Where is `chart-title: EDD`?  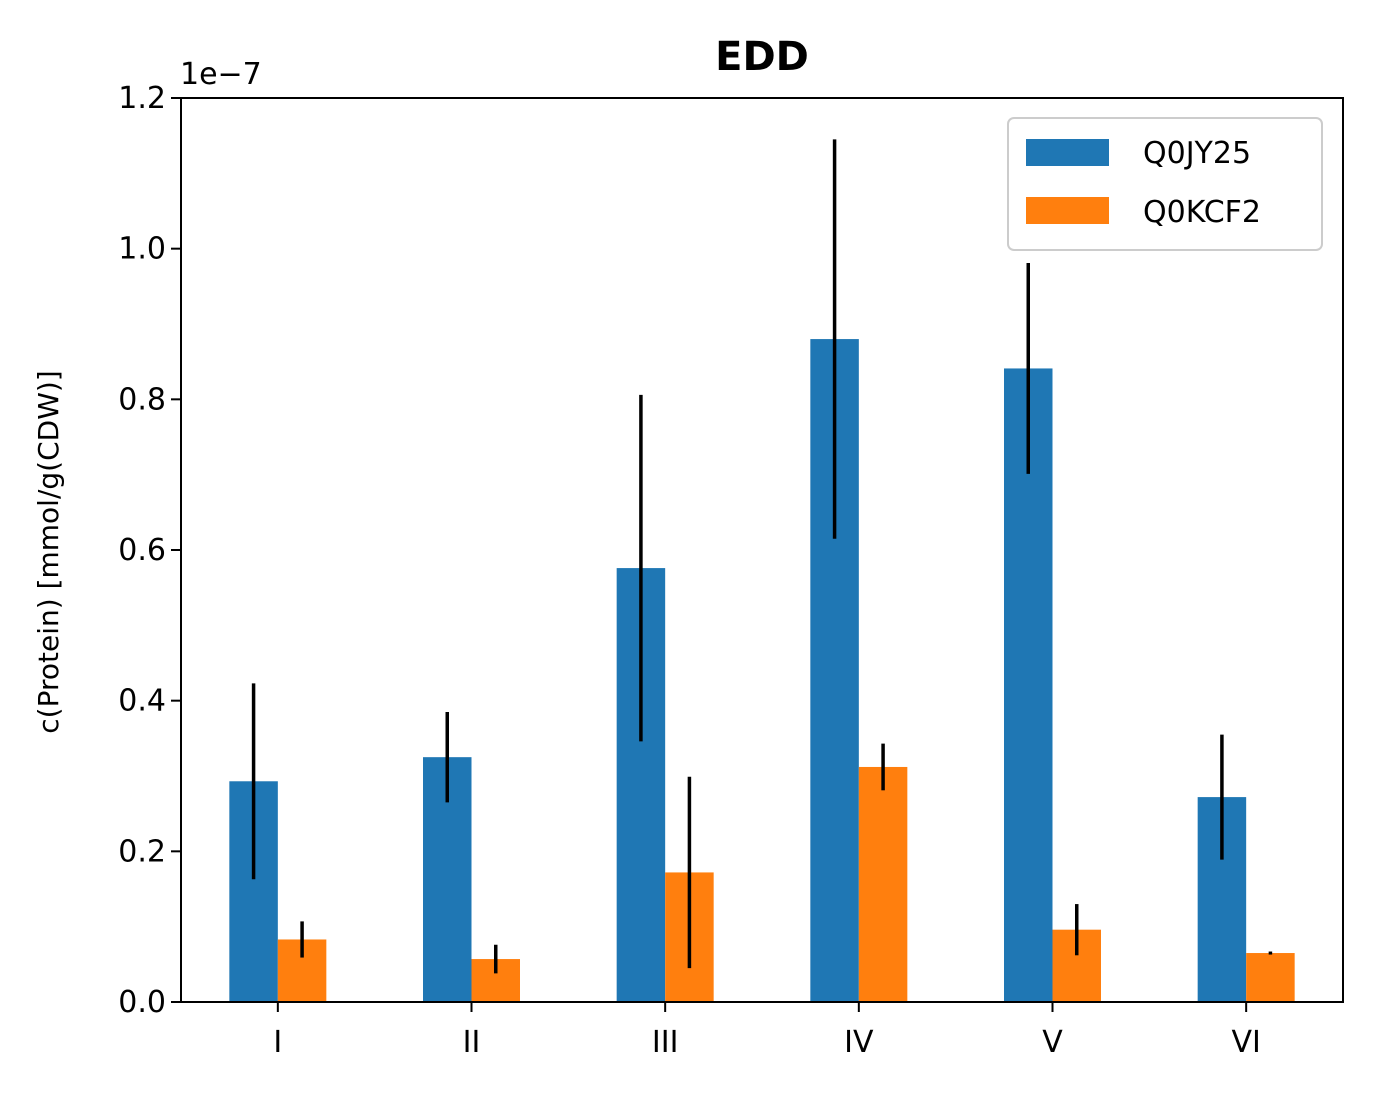
chart-title: EDD is located at coordinates (762, 57).